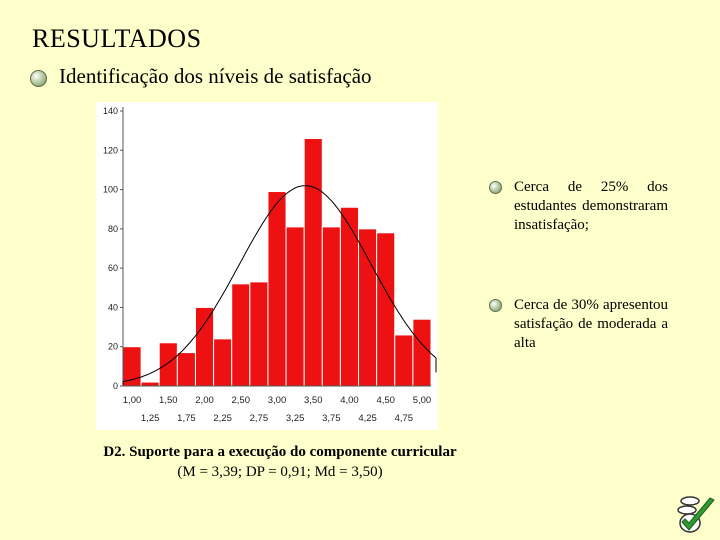  What do you see at coordinates (150, 418) in the screenshot?
I see `x-tick-label: 1,25` at bounding box center [150, 418].